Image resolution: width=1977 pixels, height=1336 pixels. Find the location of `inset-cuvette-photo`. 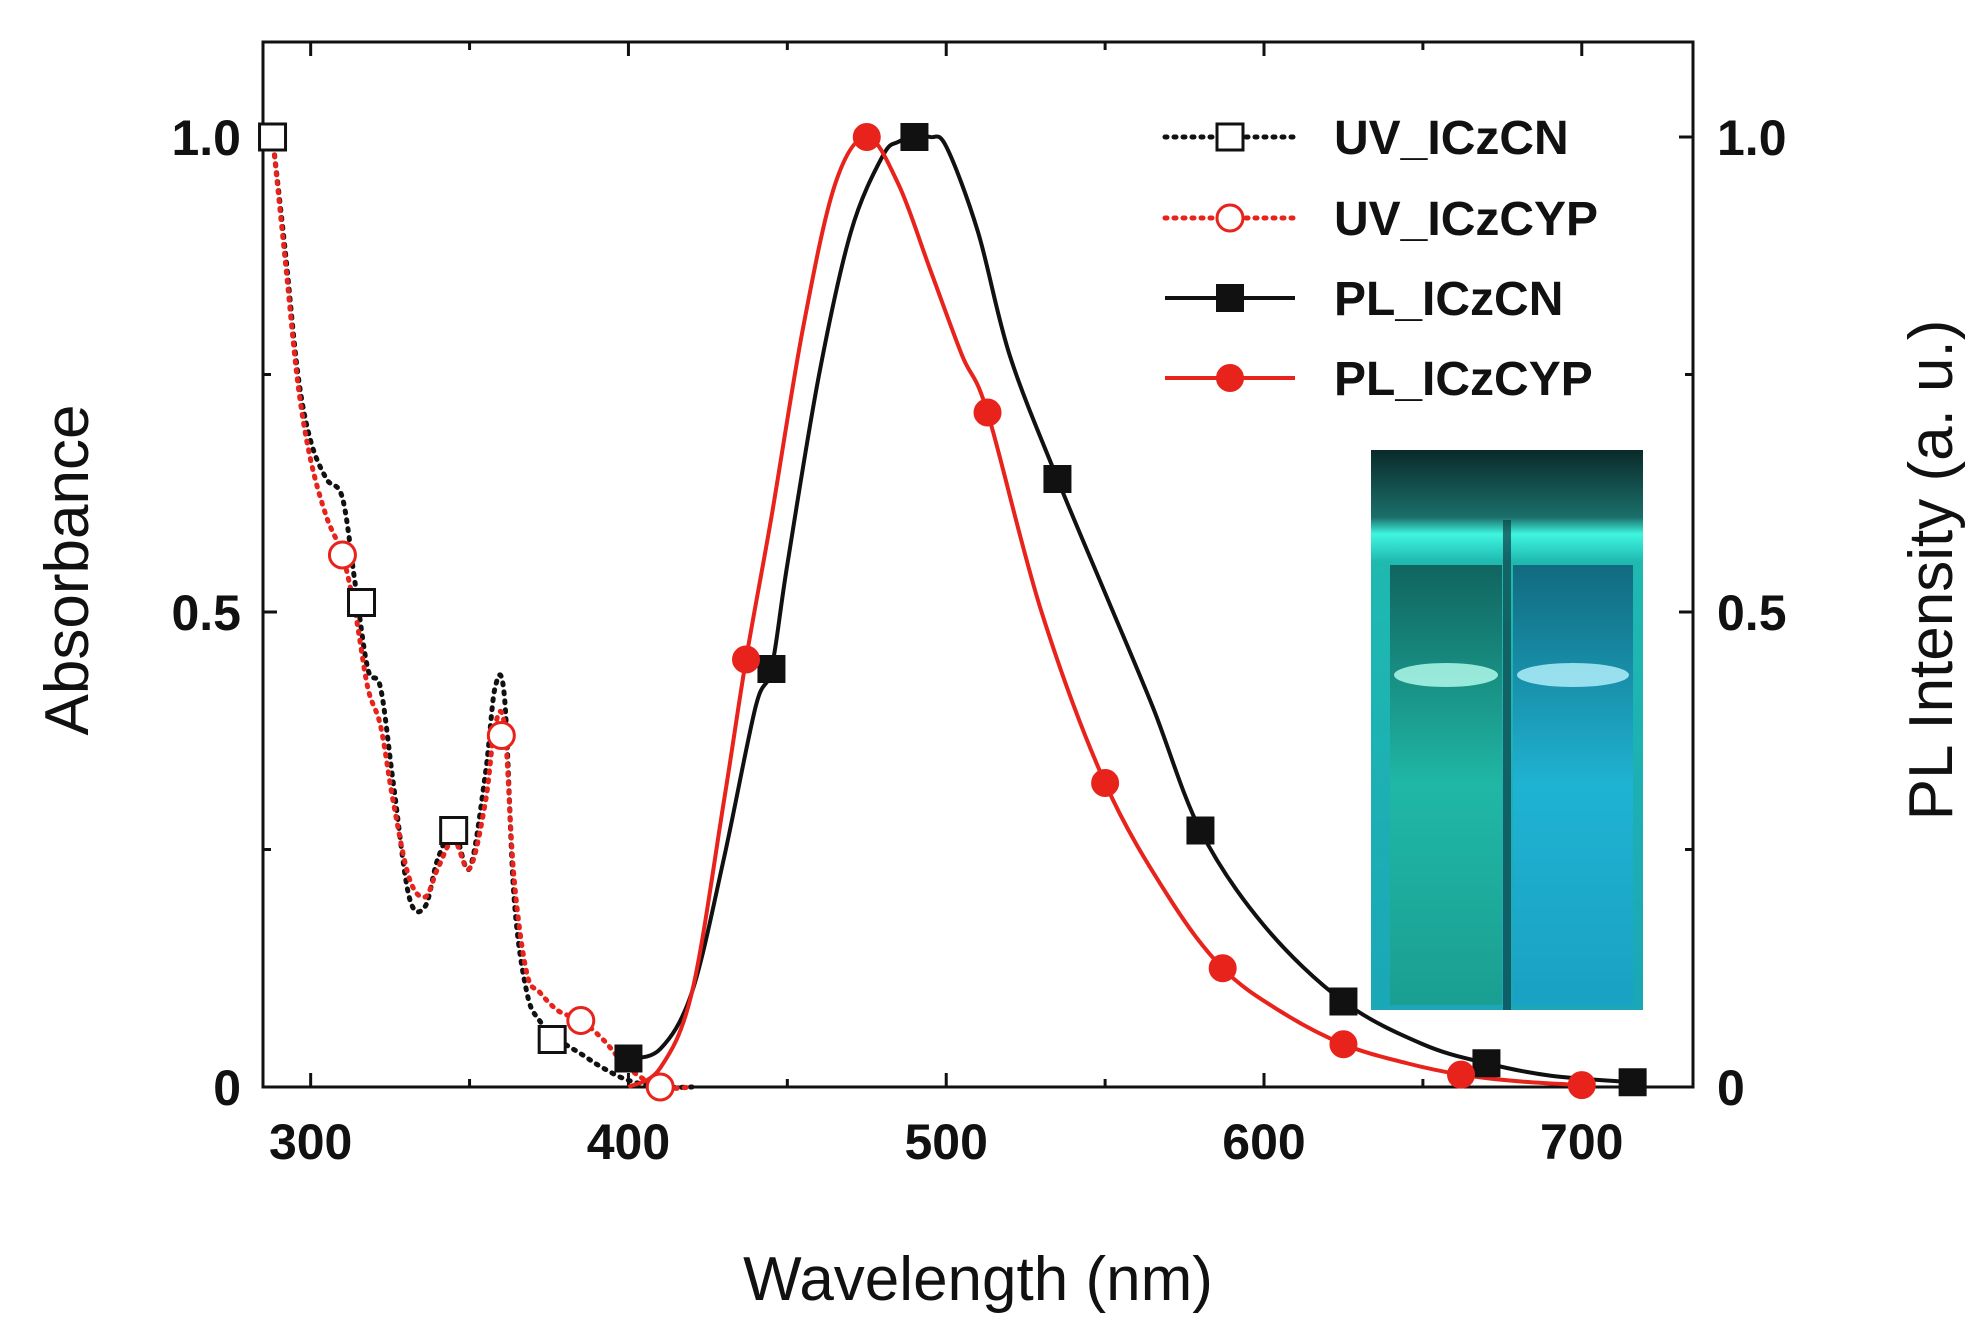

inset-cuvette-photo is located at coordinates (1507, 730).